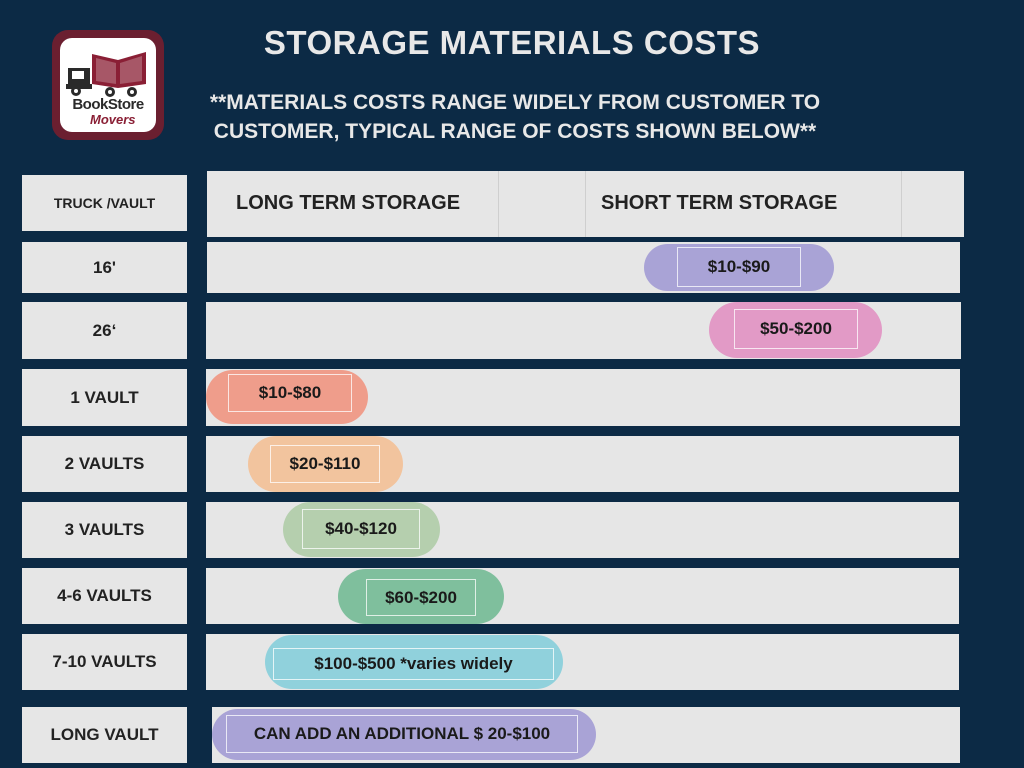 This screenshot has height=768, width=1024. What do you see at coordinates (348, 203) in the screenshot?
I see `header-long-term: LONG TERM STORAGE` at bounding box center [348, 203].